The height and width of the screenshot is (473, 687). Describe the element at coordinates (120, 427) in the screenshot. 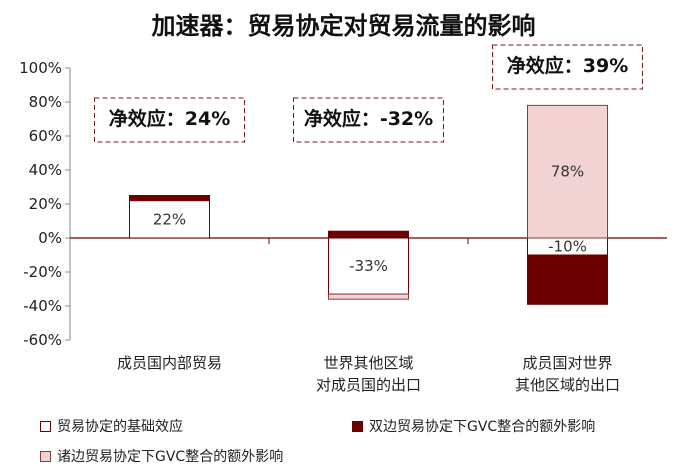

I see `legend-label-base: 贸易协定的基础效应` at that location.